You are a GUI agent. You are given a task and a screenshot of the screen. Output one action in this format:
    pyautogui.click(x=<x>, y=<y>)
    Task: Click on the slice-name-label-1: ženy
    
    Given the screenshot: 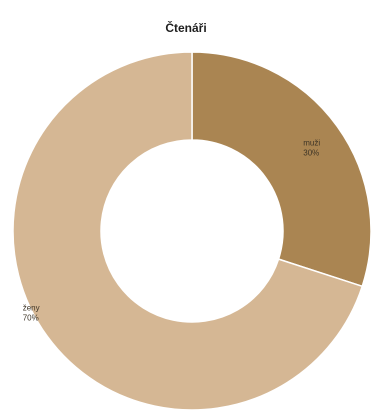 What is the action you would take?
    pyautogui.click(x=31, y=307)
    